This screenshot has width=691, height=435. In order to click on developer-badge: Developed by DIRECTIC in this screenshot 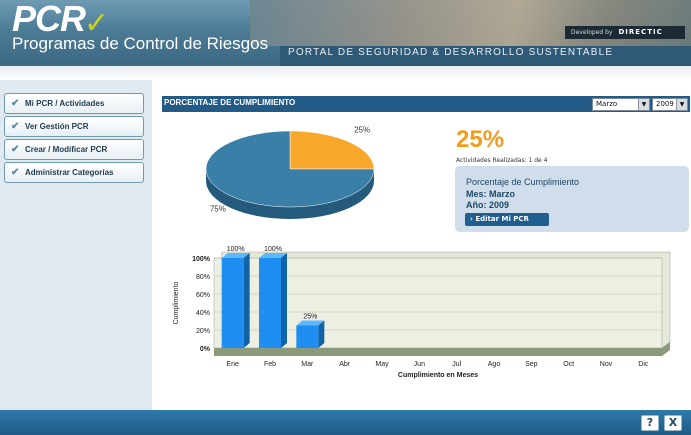, I will do `click(625, 32)`.